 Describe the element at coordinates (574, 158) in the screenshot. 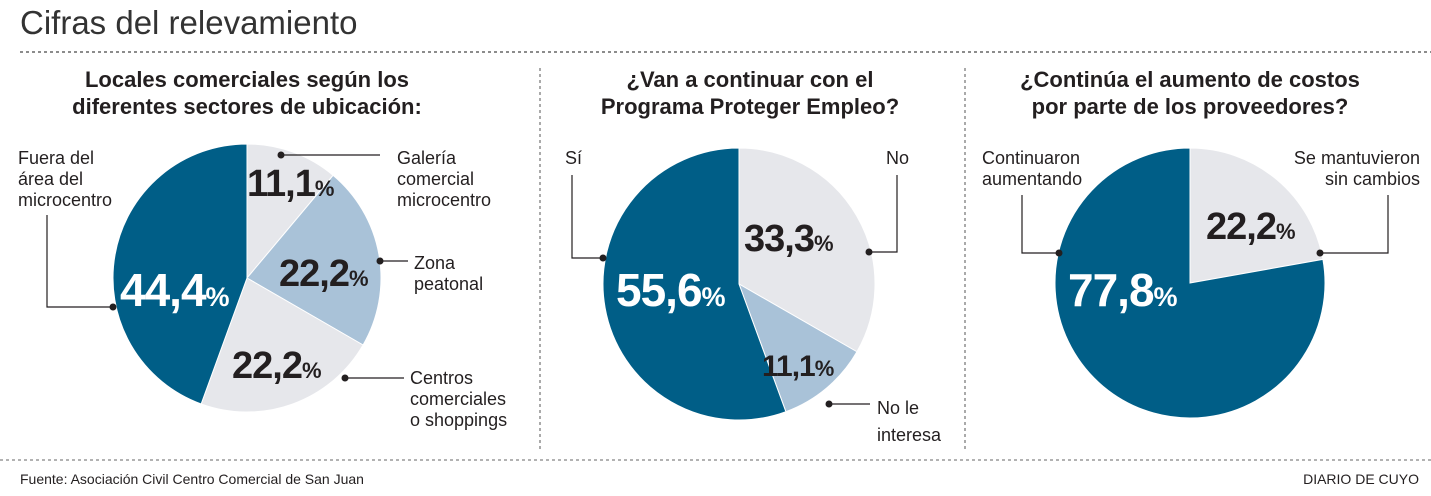

I see `slice-label: Sí` at that location.